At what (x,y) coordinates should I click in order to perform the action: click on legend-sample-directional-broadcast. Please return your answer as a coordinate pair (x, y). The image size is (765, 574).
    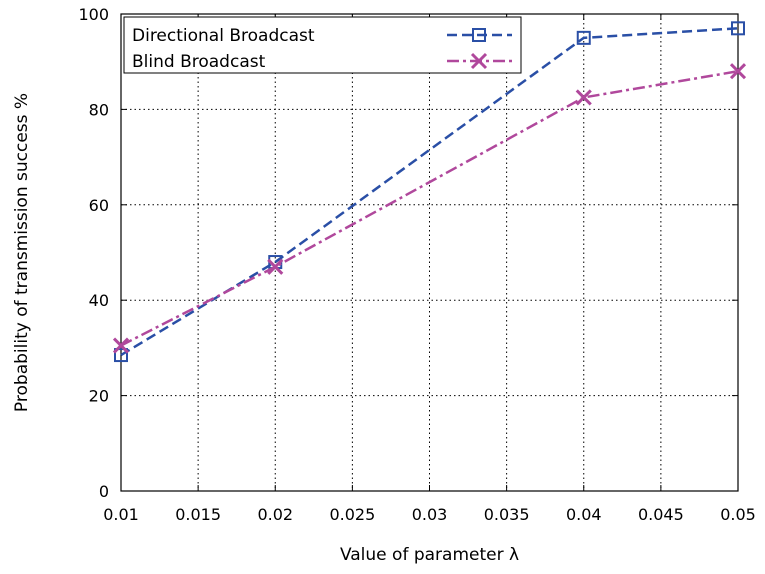
    Looking at the image, I should click on (479, 35).